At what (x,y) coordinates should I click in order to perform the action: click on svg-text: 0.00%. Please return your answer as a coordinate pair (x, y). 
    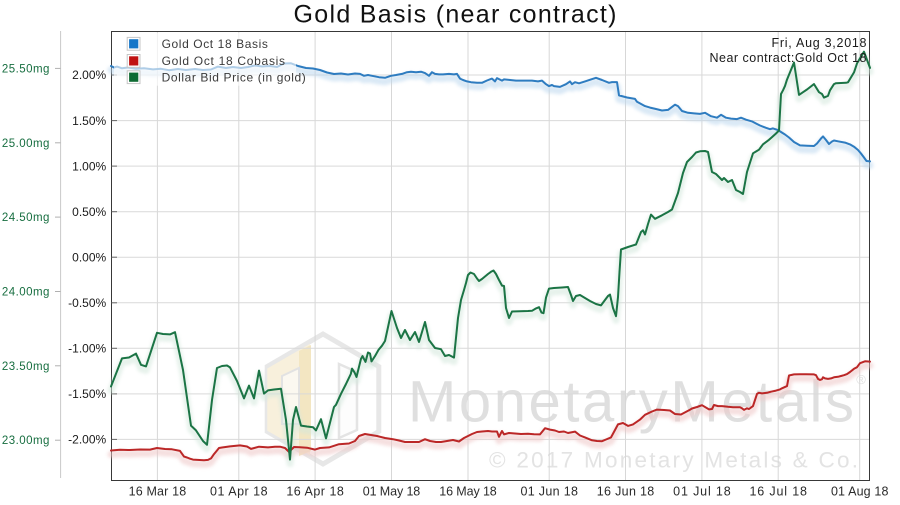
    Looking at the image, I should click on (89, 257).